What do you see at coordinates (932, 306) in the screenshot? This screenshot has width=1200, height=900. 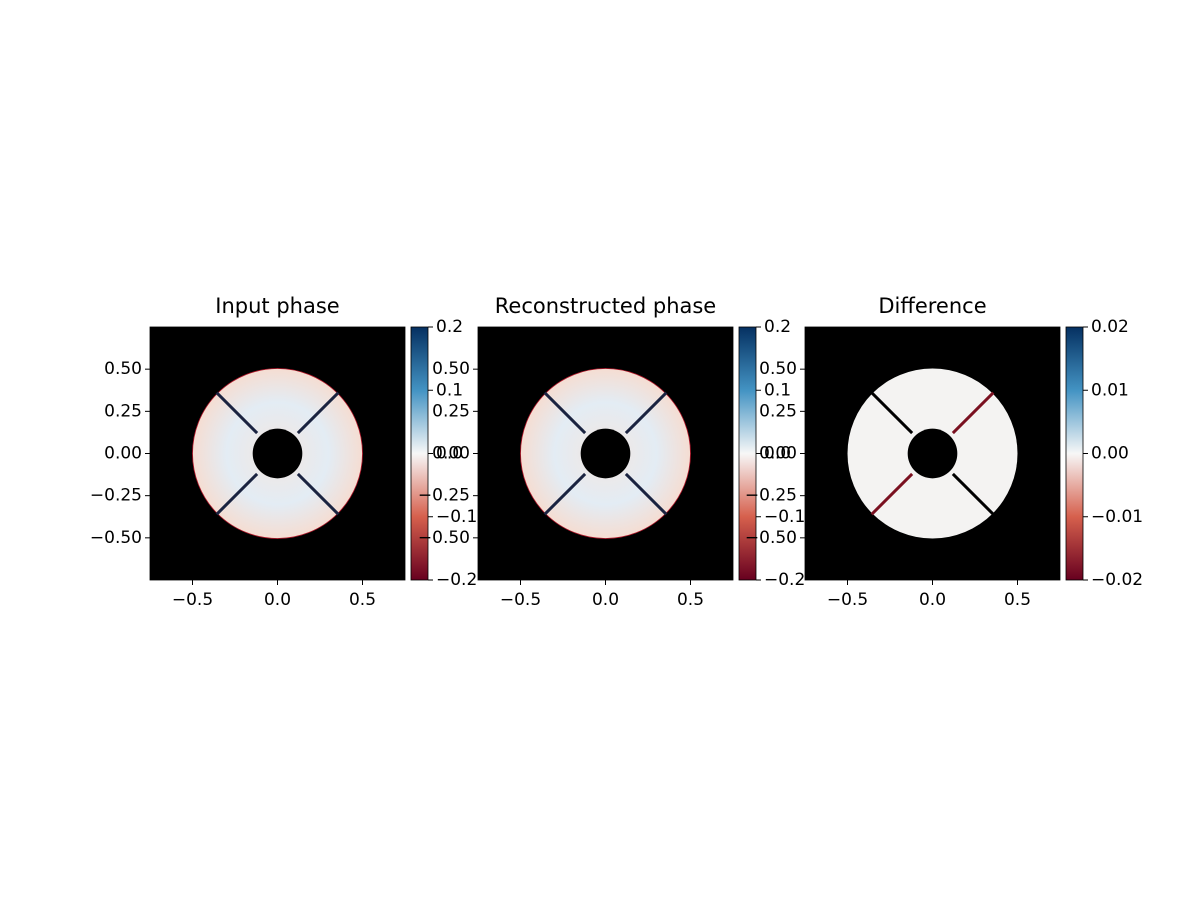 I see `panel-title: Difference` at bounding box center [932, 306].